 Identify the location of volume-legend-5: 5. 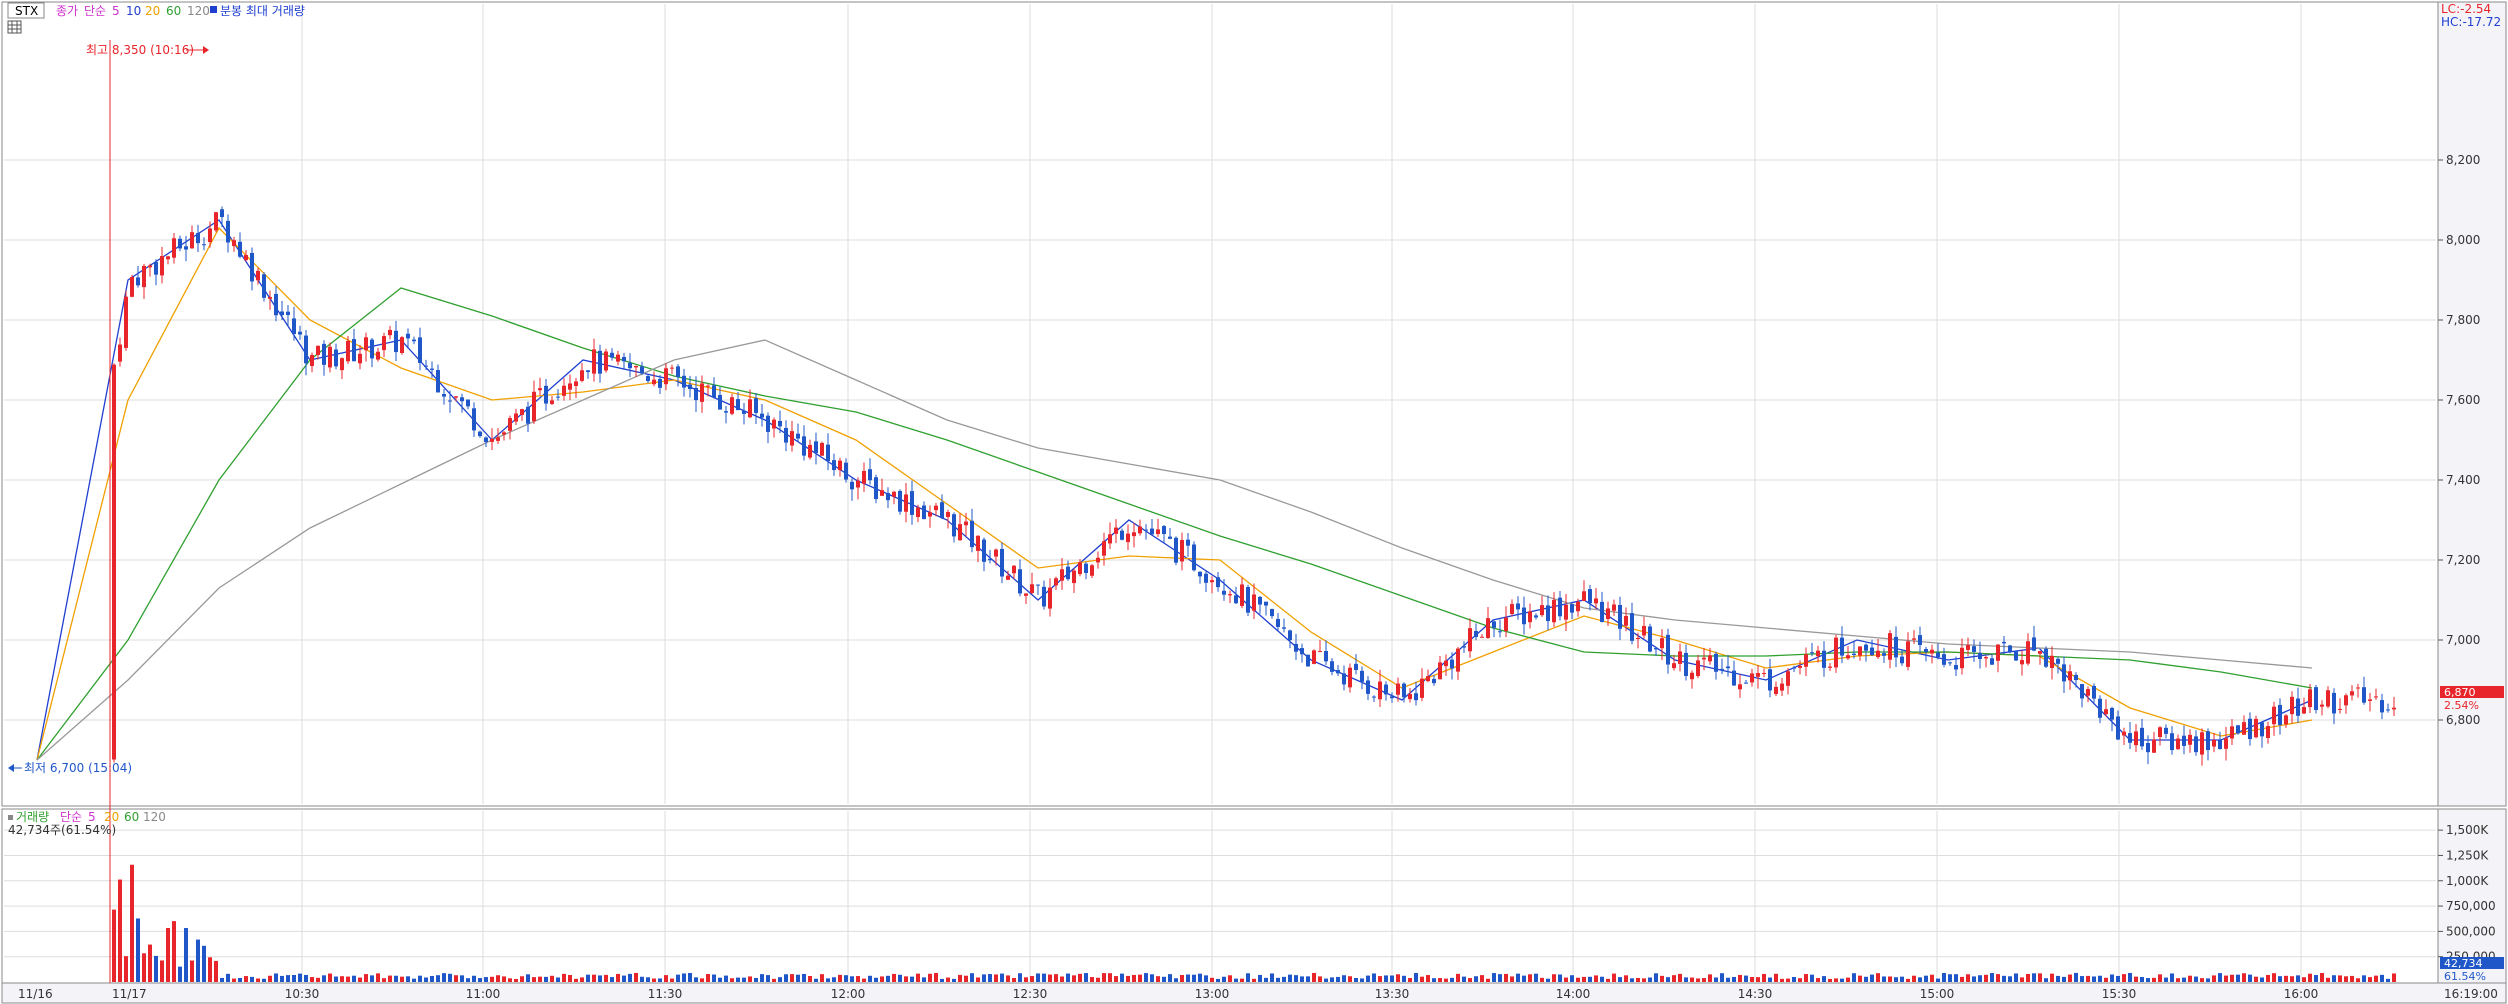
(92, 817).